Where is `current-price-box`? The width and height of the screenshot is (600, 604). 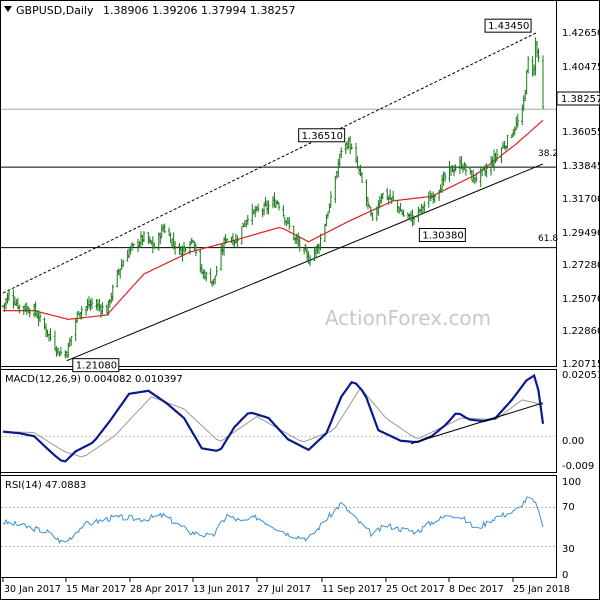
current-price-box is located at coordinates (578, 98).